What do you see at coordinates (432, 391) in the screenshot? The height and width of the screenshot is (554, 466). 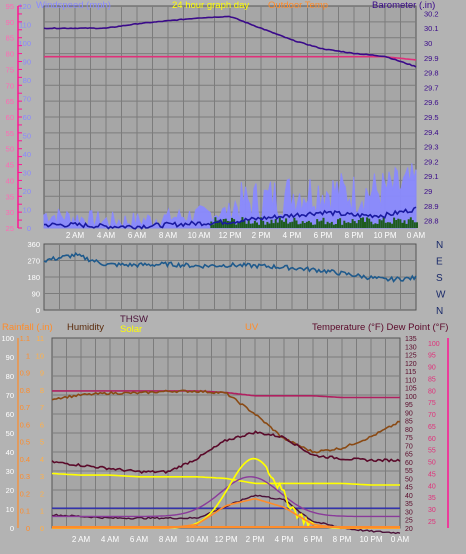 I see `dewpoint-tick-label: 80` at bounding box center [432, 391].